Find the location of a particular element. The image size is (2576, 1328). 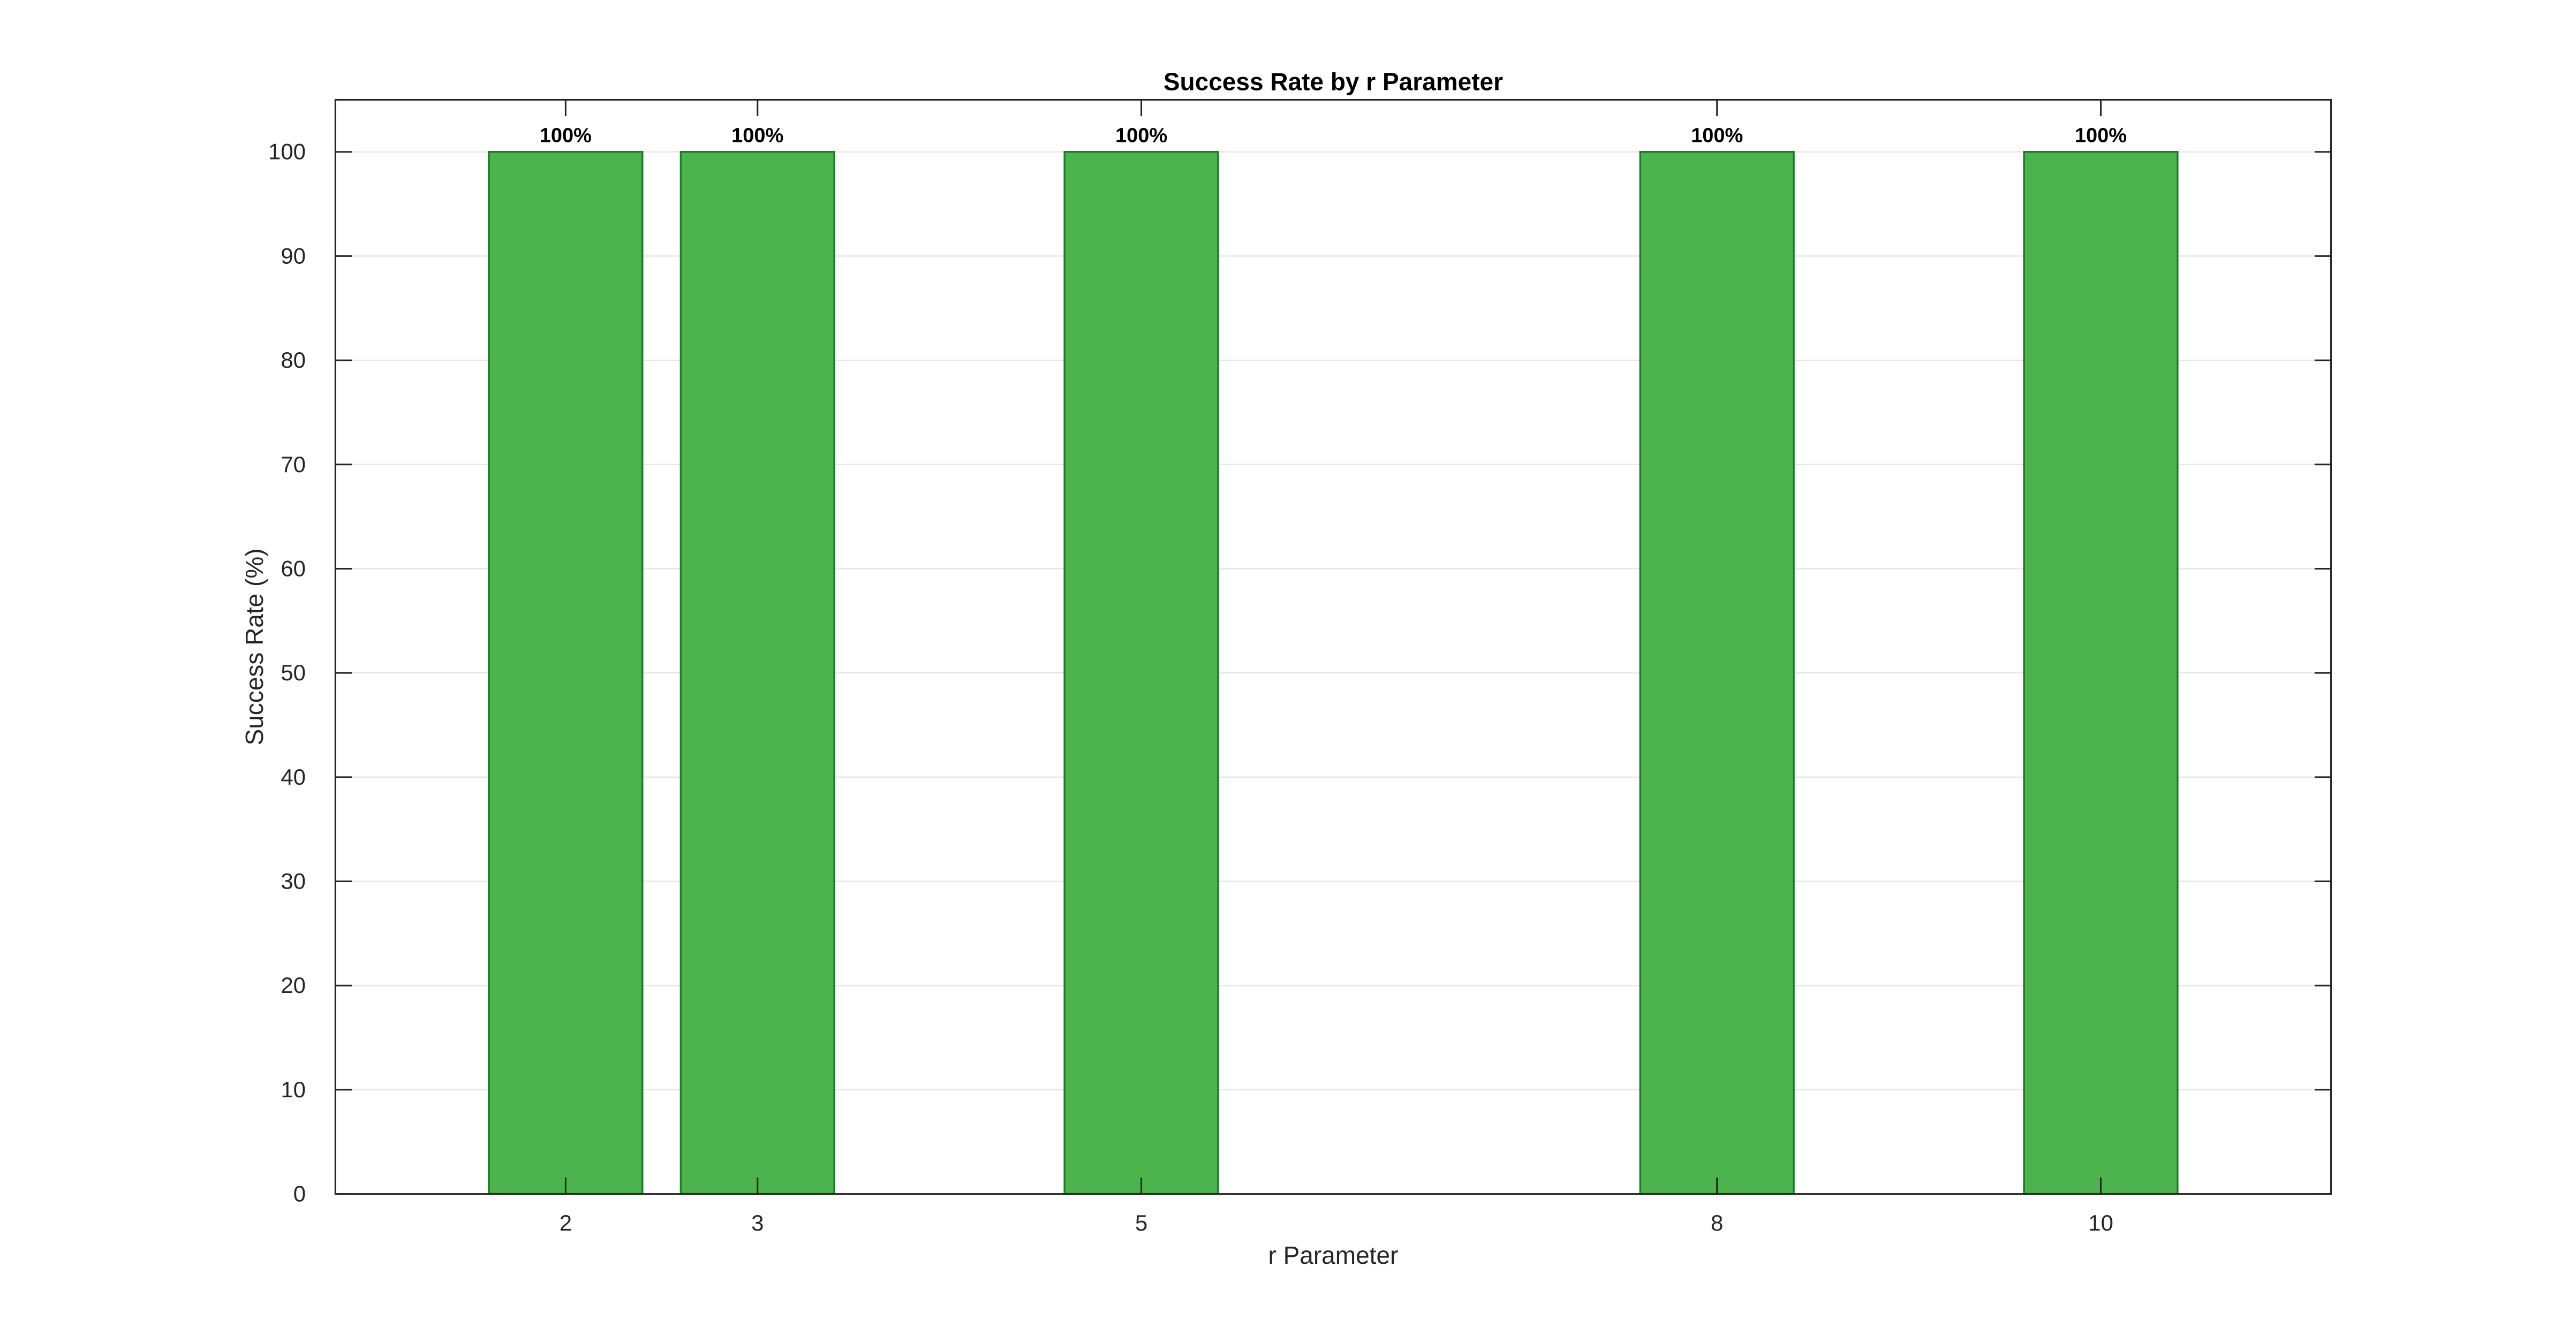

y-tick-label: 10 is located at coordinates (293, 1089).